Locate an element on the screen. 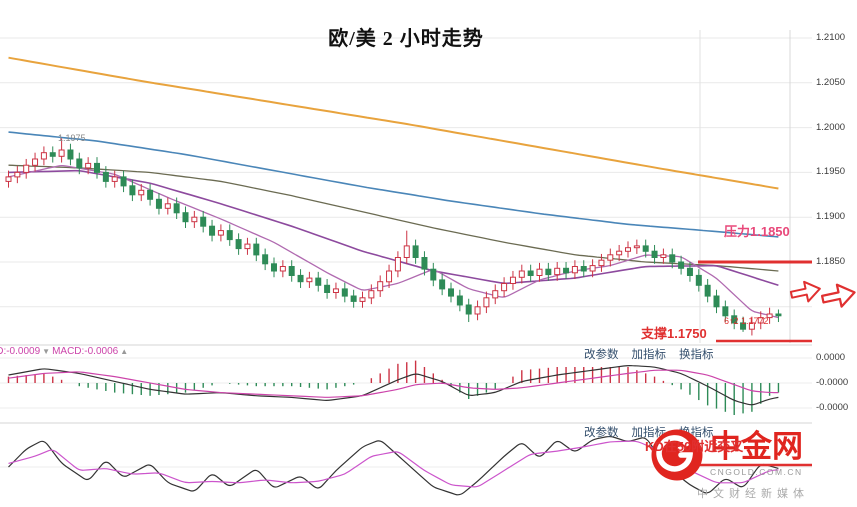 The image size is (857, 507). watermark-brand: 中金网 is located at coordinates (756, 446).